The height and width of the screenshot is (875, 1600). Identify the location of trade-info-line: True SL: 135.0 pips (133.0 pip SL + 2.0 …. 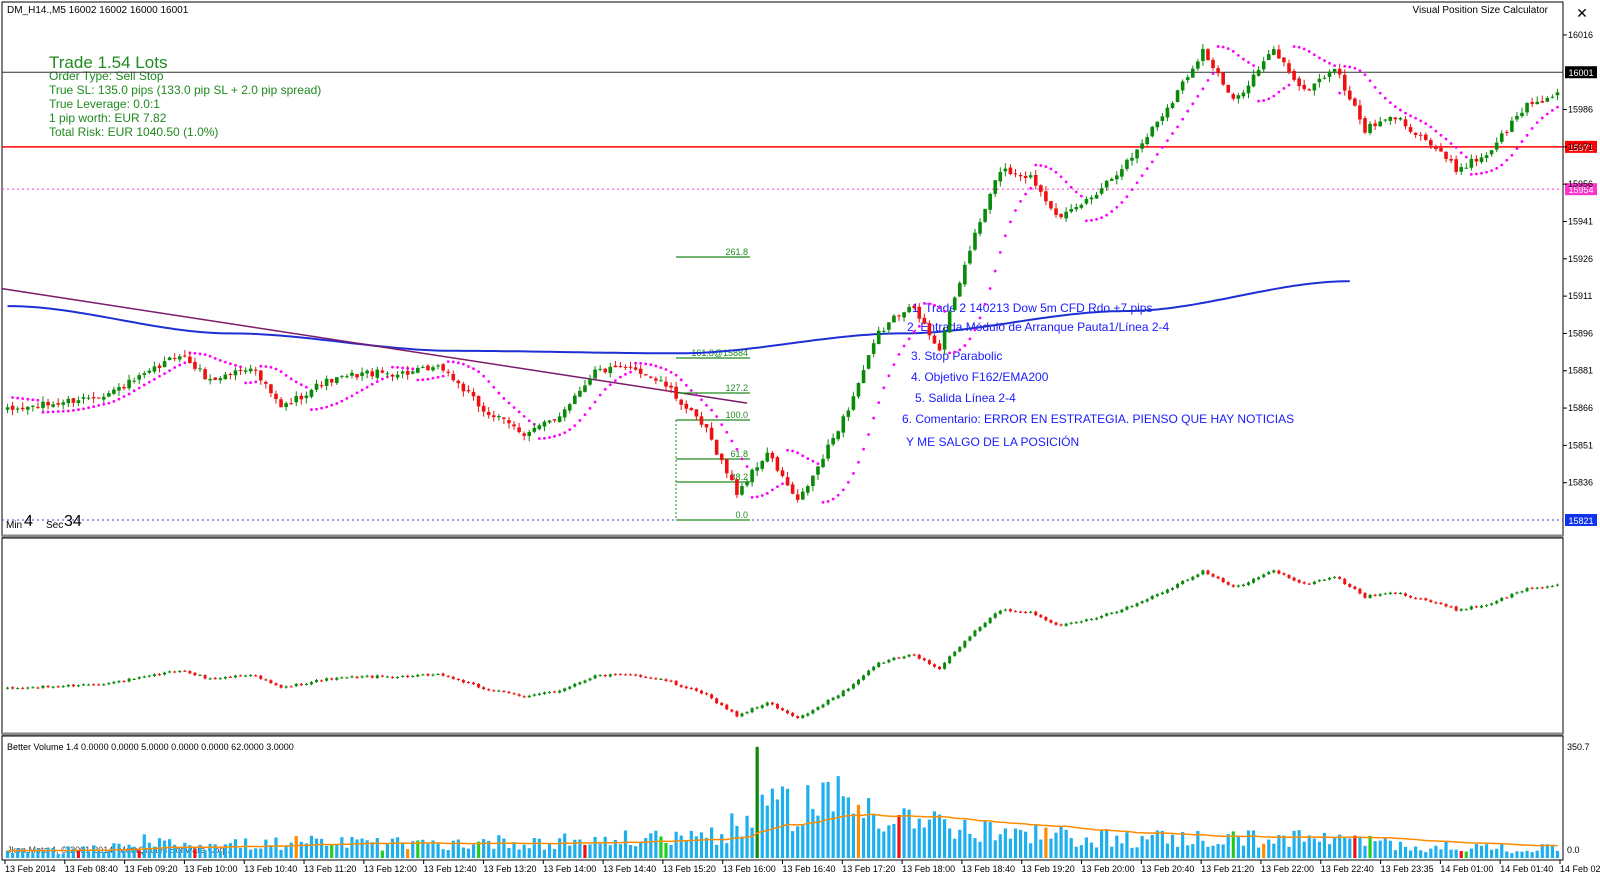
(185, 90).